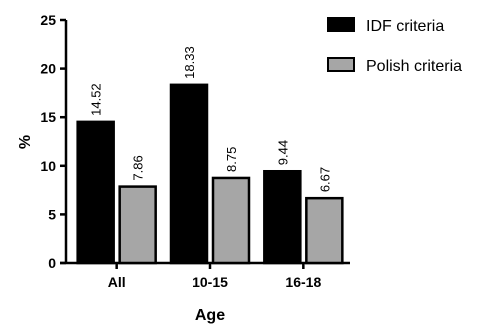 The image size is (492, 330). I want to click on x-axis: All 10-15 16-18, so click(205, 275).